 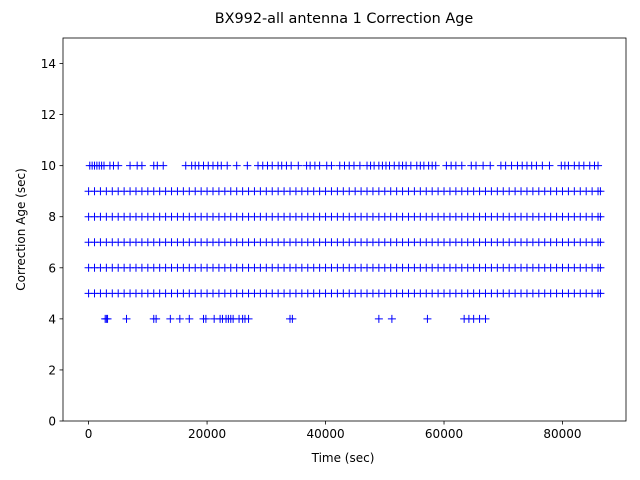 I want to click on y-tick-label: 12, so click(x=48, y=115).